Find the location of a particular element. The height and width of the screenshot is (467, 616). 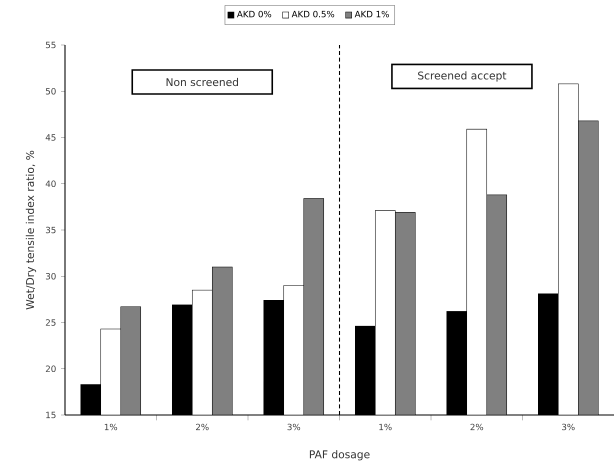

y-tick-label: 25 is located at coordinates (51, 322).